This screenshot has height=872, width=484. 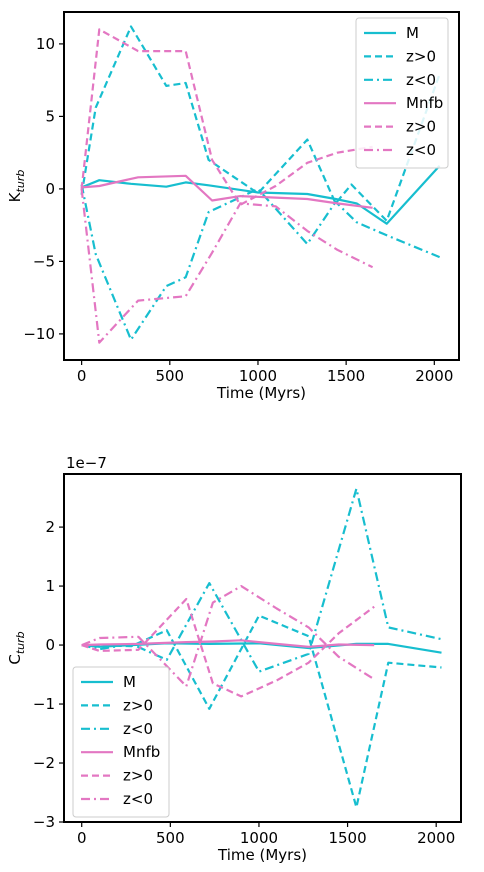 I want to click on y-axis-label: Cturb, so click(x=16, y=647).